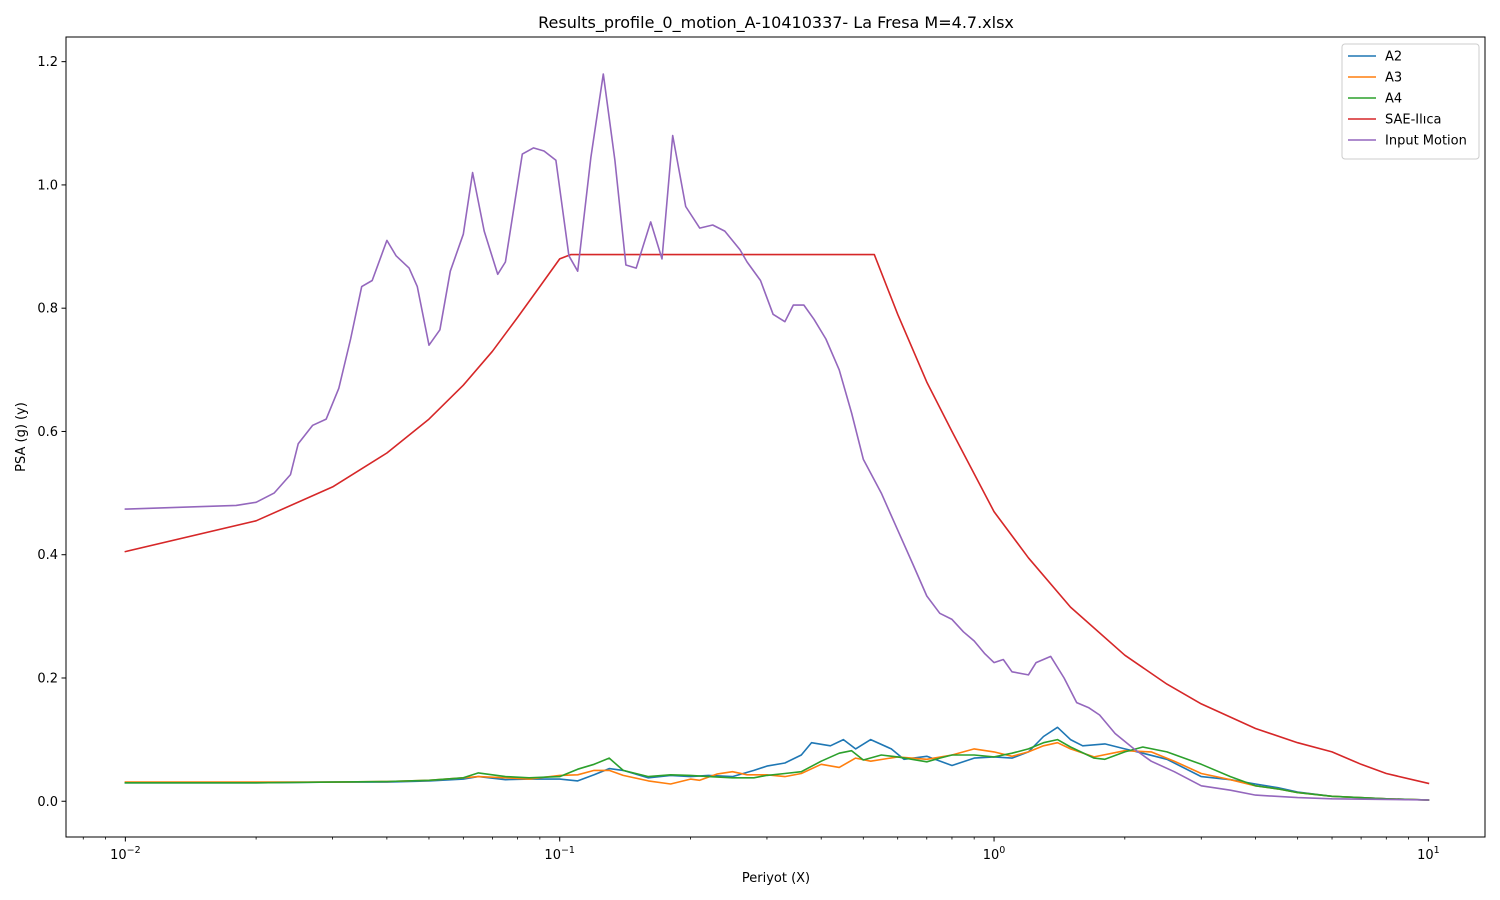  I want to click on x-axis-label: Periyot (X), so click(776, 878).